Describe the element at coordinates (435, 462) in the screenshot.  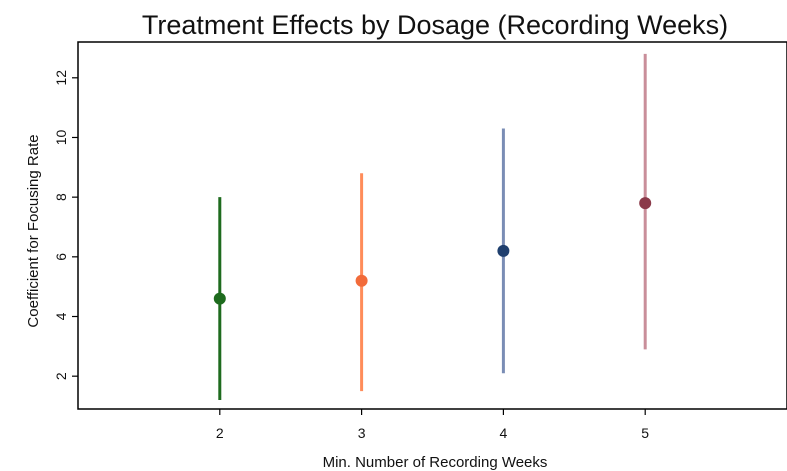
I see `x-axis-label: Min. Number of Recording Weeks` at that location.